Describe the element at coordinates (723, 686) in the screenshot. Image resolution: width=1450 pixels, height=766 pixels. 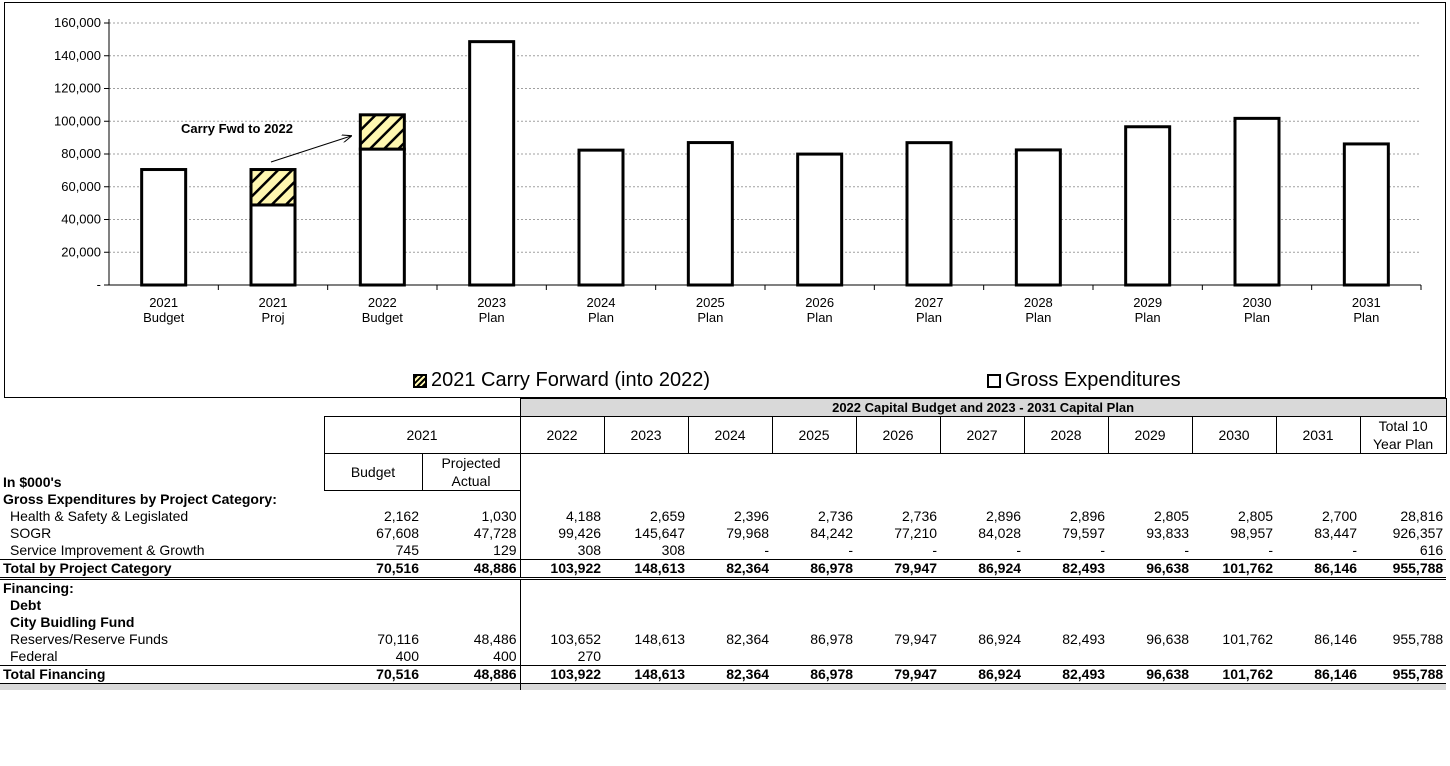
I see `footer-band` at that location.